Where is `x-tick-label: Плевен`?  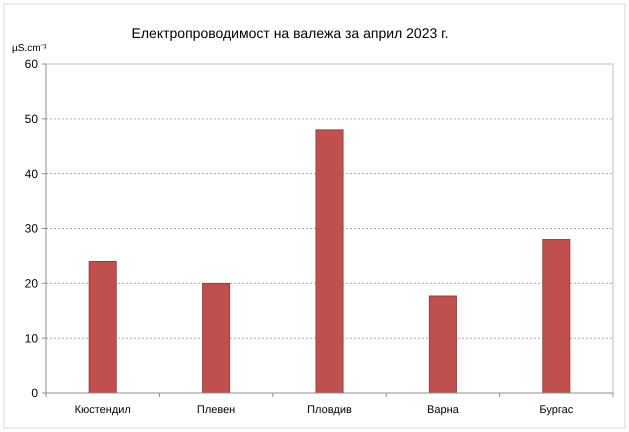 x-tick-label: Плевен is located at coordinates (216, 410).